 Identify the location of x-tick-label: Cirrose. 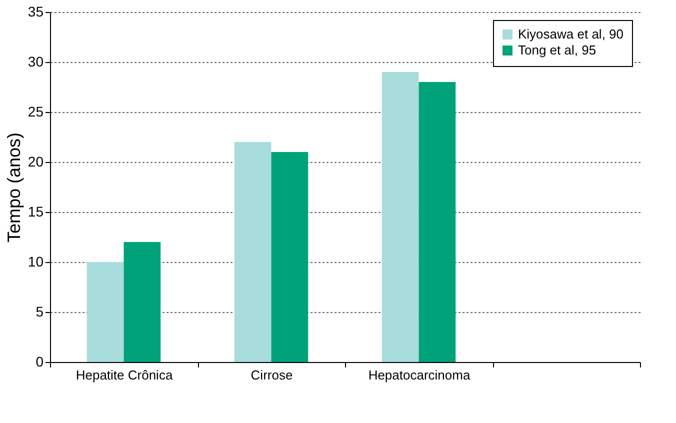
(271, 375).